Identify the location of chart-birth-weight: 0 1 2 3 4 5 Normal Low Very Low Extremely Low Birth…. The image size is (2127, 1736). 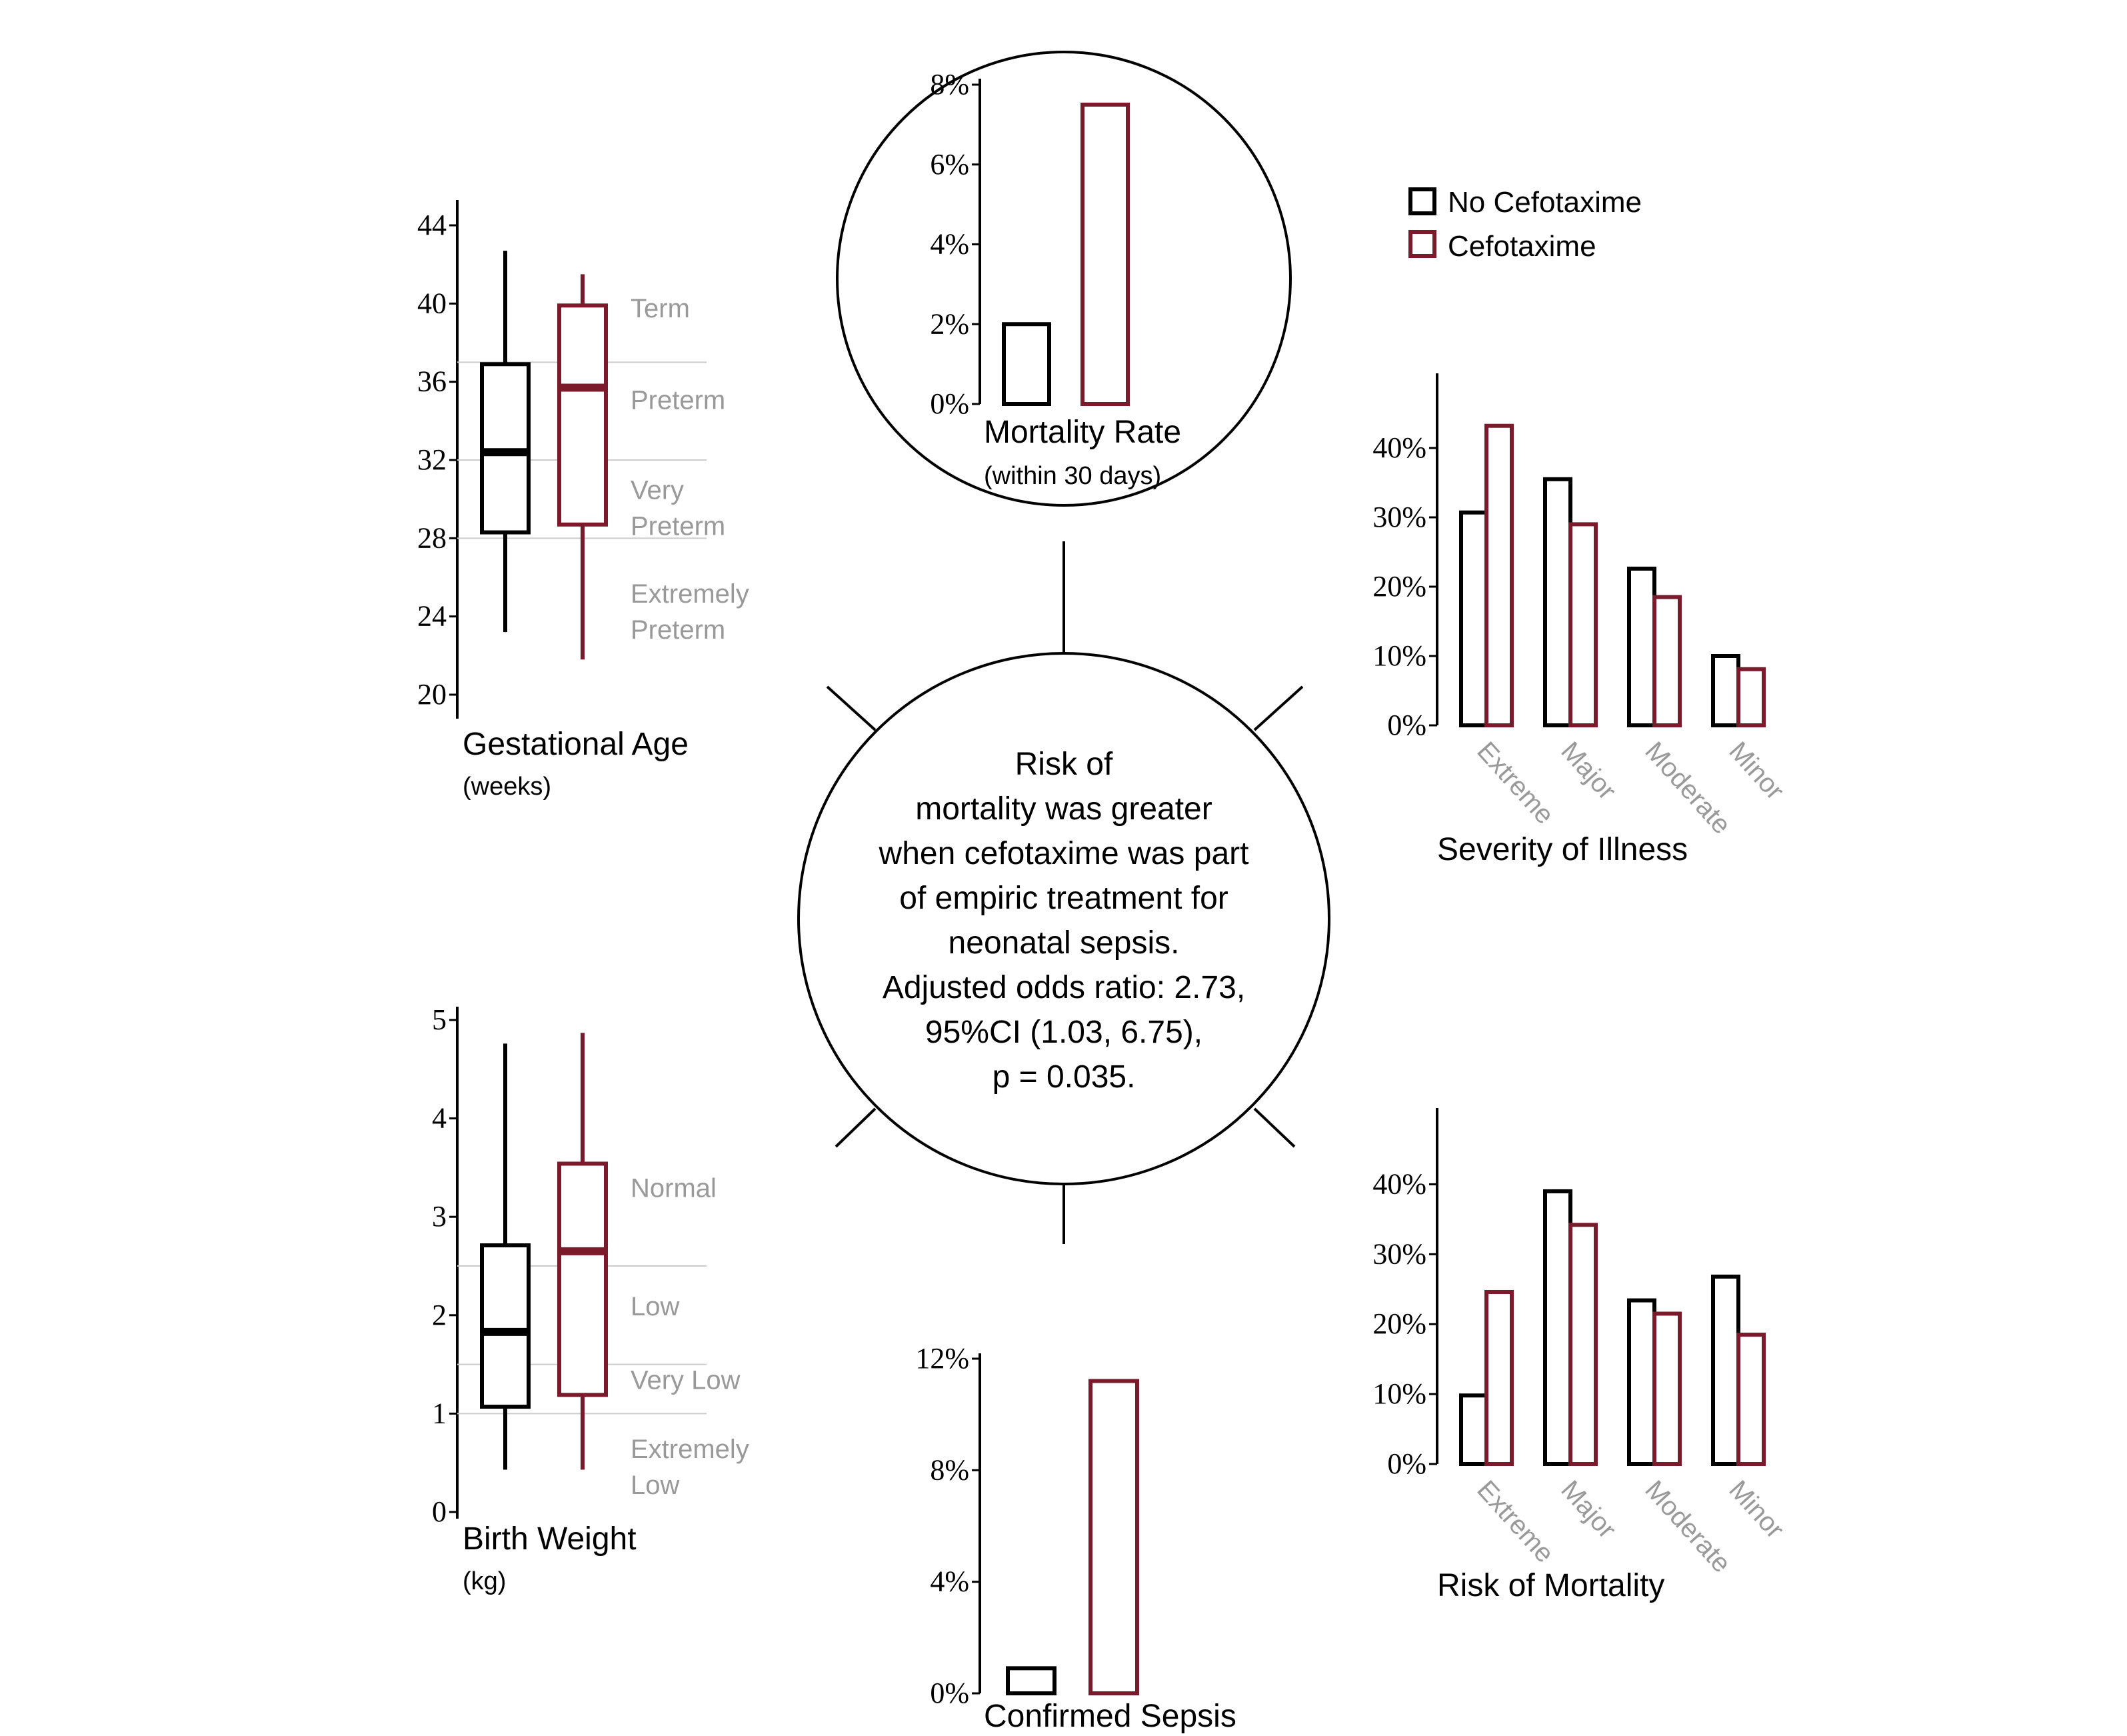
(591, 1299).